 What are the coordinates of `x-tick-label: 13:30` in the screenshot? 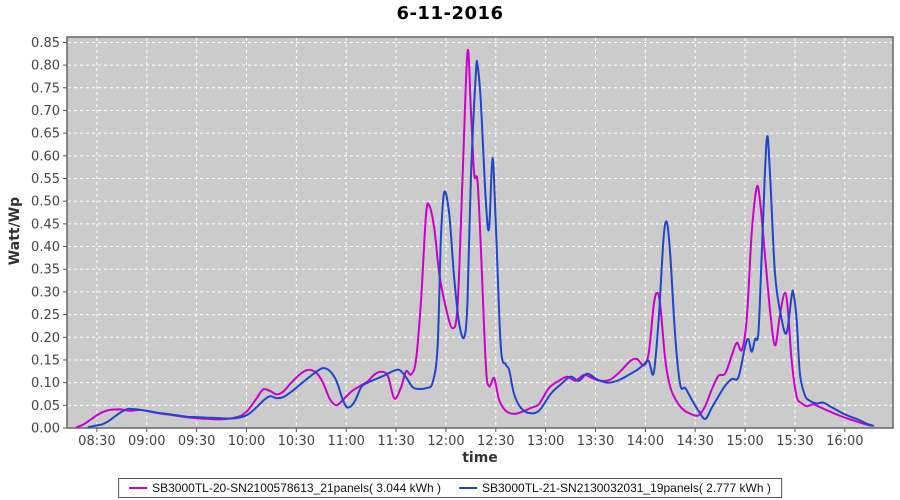 It's located at (595, 441).